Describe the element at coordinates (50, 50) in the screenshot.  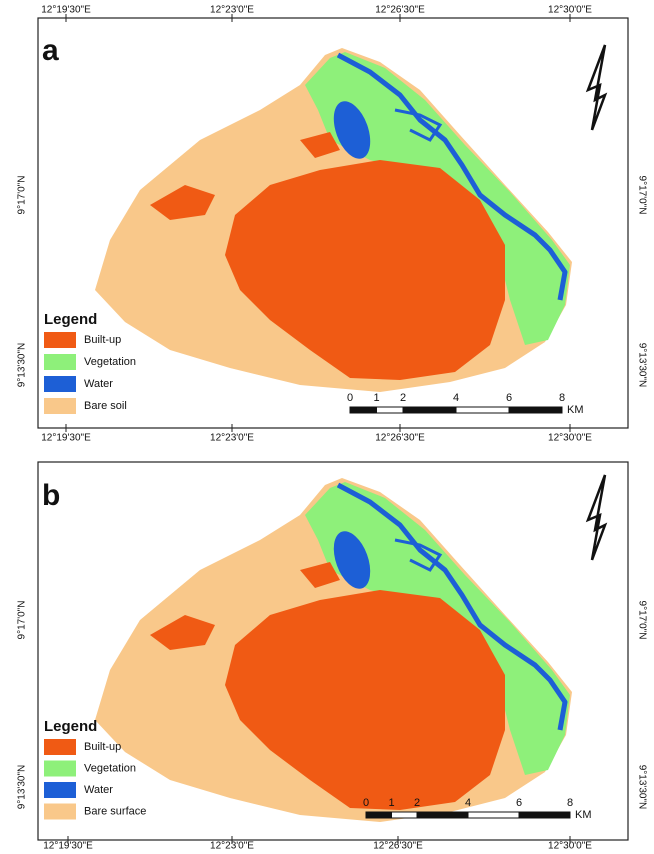
I see `panel-letter: a` at that location.